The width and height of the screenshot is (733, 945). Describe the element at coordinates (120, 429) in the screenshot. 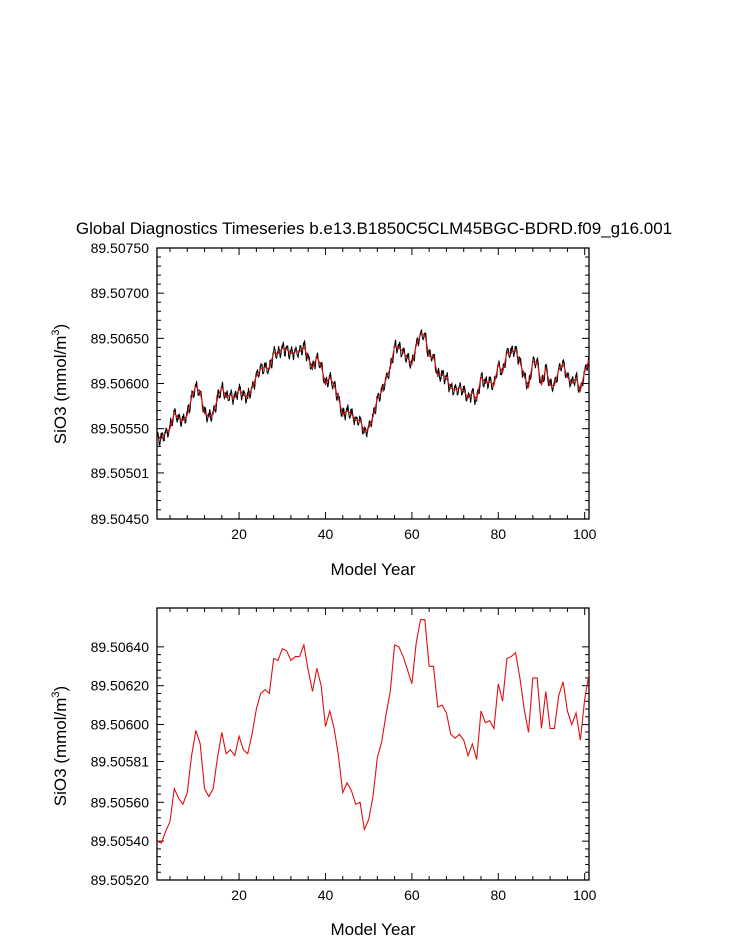

I see `top-y-tick-label: 89.50550` at that location.